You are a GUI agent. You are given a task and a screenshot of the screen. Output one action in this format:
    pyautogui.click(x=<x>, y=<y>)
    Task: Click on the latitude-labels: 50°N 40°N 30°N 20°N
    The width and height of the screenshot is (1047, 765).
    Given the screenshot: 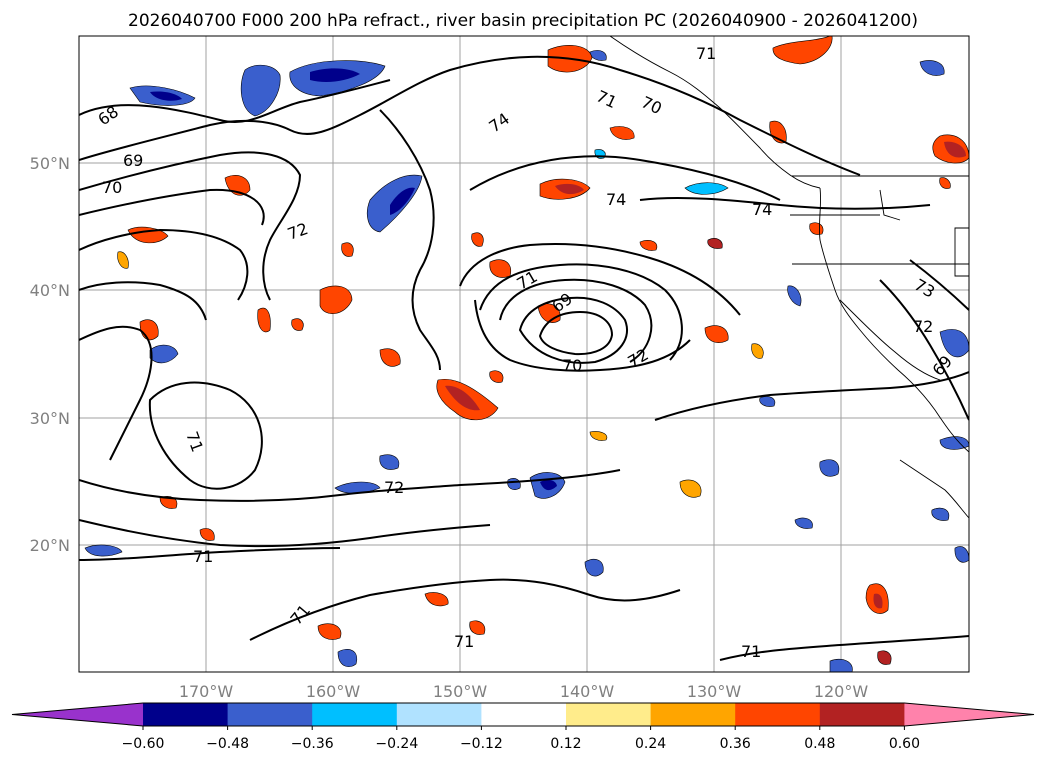 What is the action you would take?
    pyautogui.click(x=50, y=354)
    